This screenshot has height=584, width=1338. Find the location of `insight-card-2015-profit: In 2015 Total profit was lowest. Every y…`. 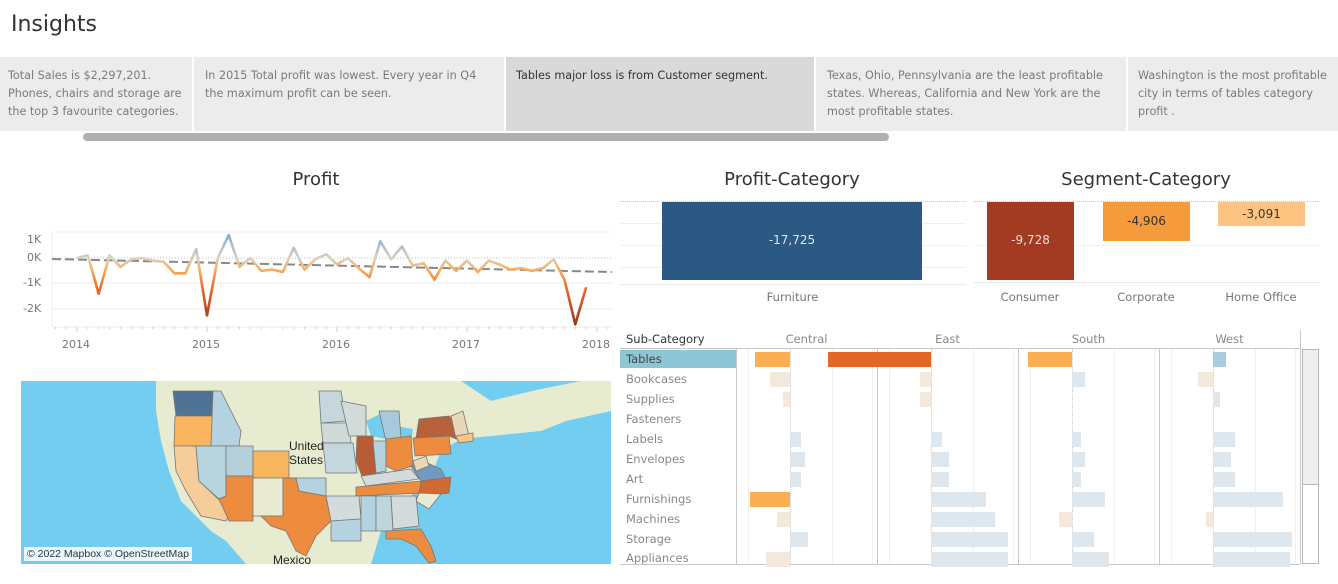

insight-card-2015-profit: In 2015 Total profit was lowest. Every y… is located at coordinates (349, 94).